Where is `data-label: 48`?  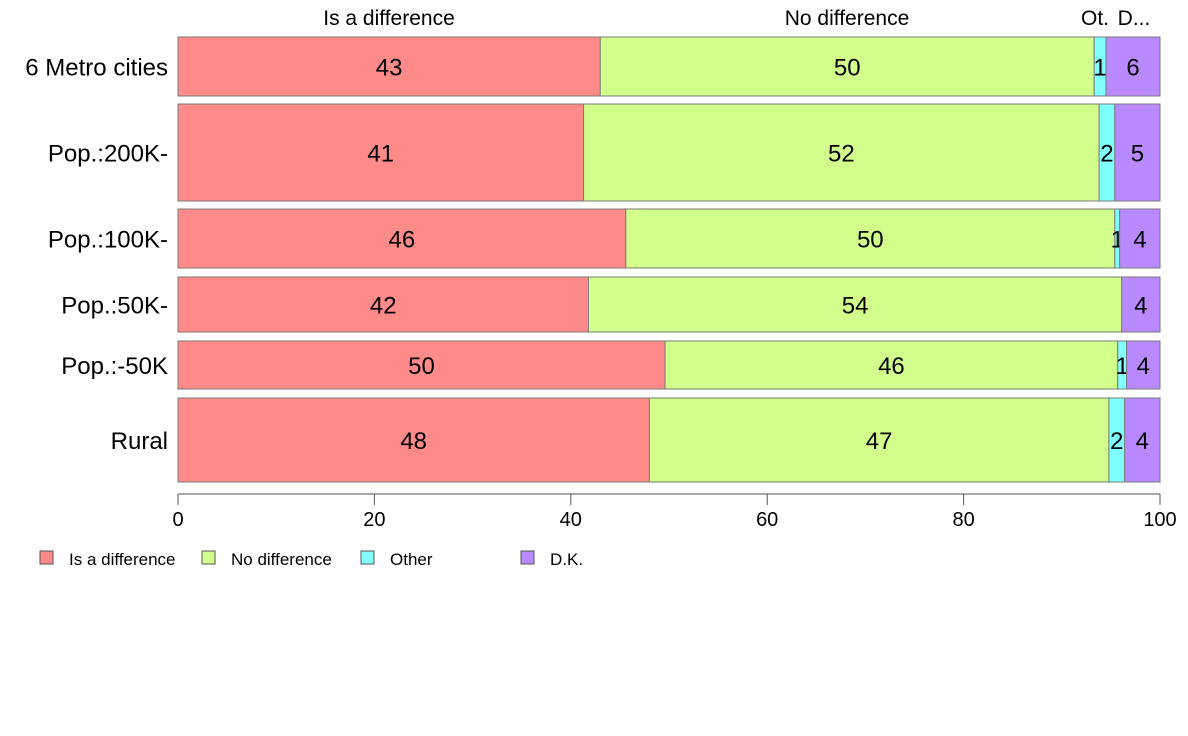
data-label: 48 is located at coordinates (413, 441).